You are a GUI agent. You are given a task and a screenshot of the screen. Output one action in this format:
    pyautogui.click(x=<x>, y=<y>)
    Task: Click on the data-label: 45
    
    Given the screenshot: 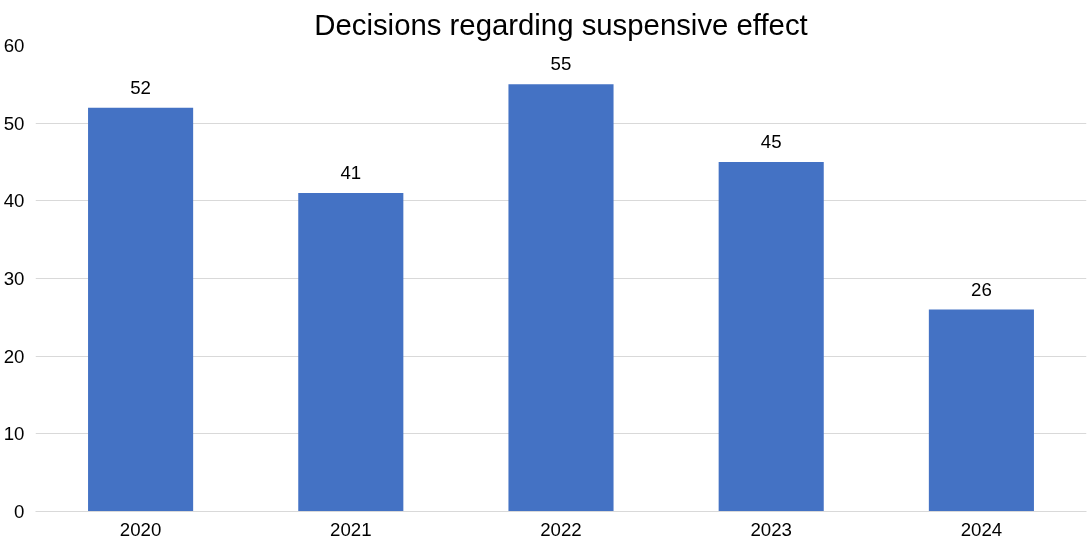 What is the action you would take?
    pyautogui.click(x=771, y=141)
    